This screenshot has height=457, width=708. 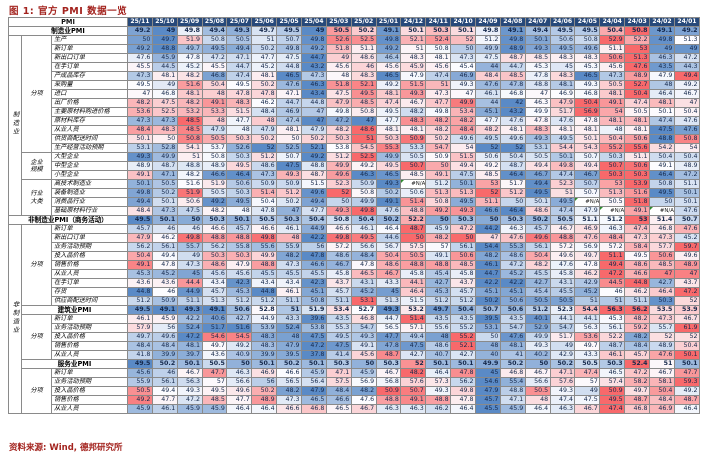 I want to click on pmi-value-cell: 48.9, so click(x=662, y=346).